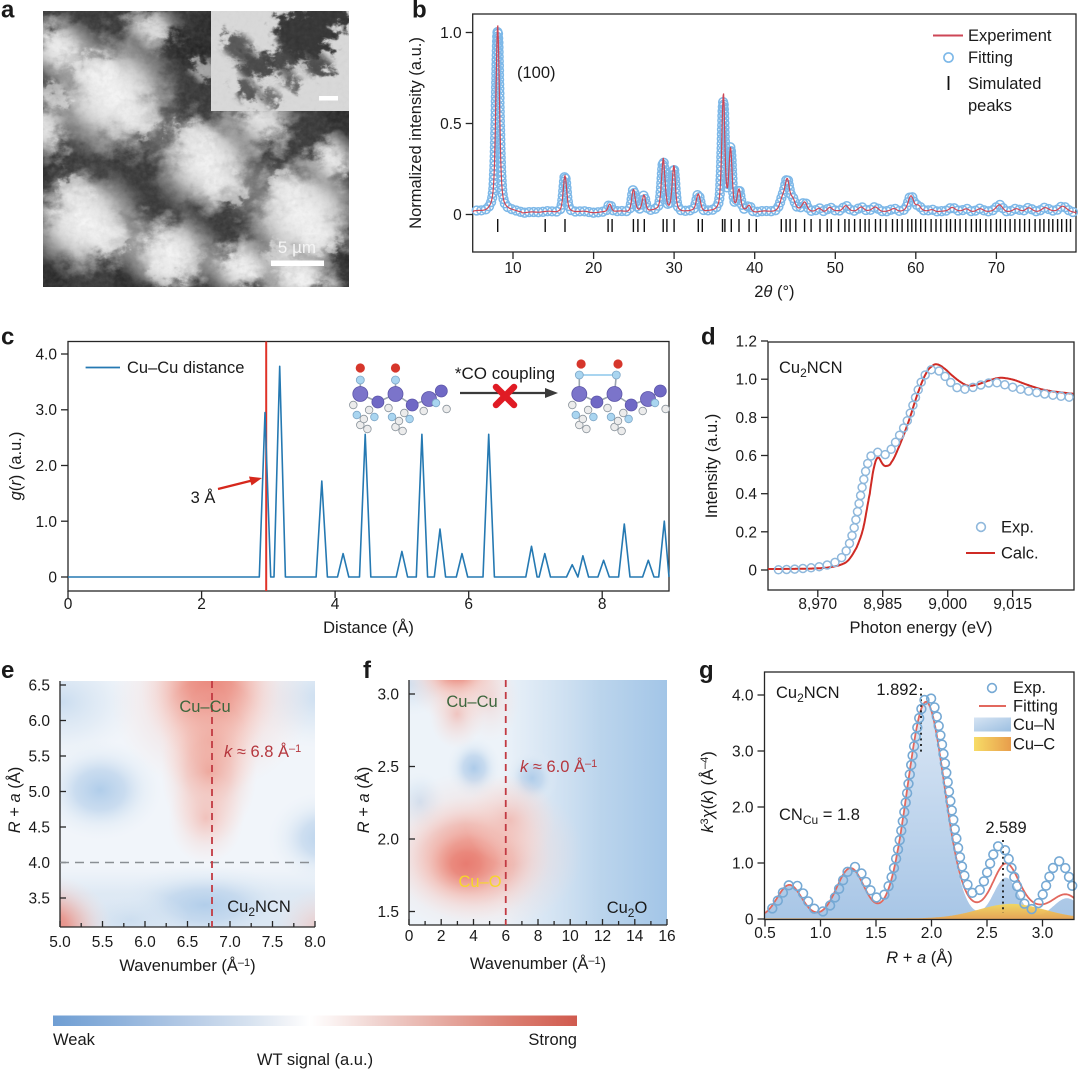 Image resolution: width=1080 pixels, height=1077 pixels. I want to click on svg-text: 30, so click(674, 268).